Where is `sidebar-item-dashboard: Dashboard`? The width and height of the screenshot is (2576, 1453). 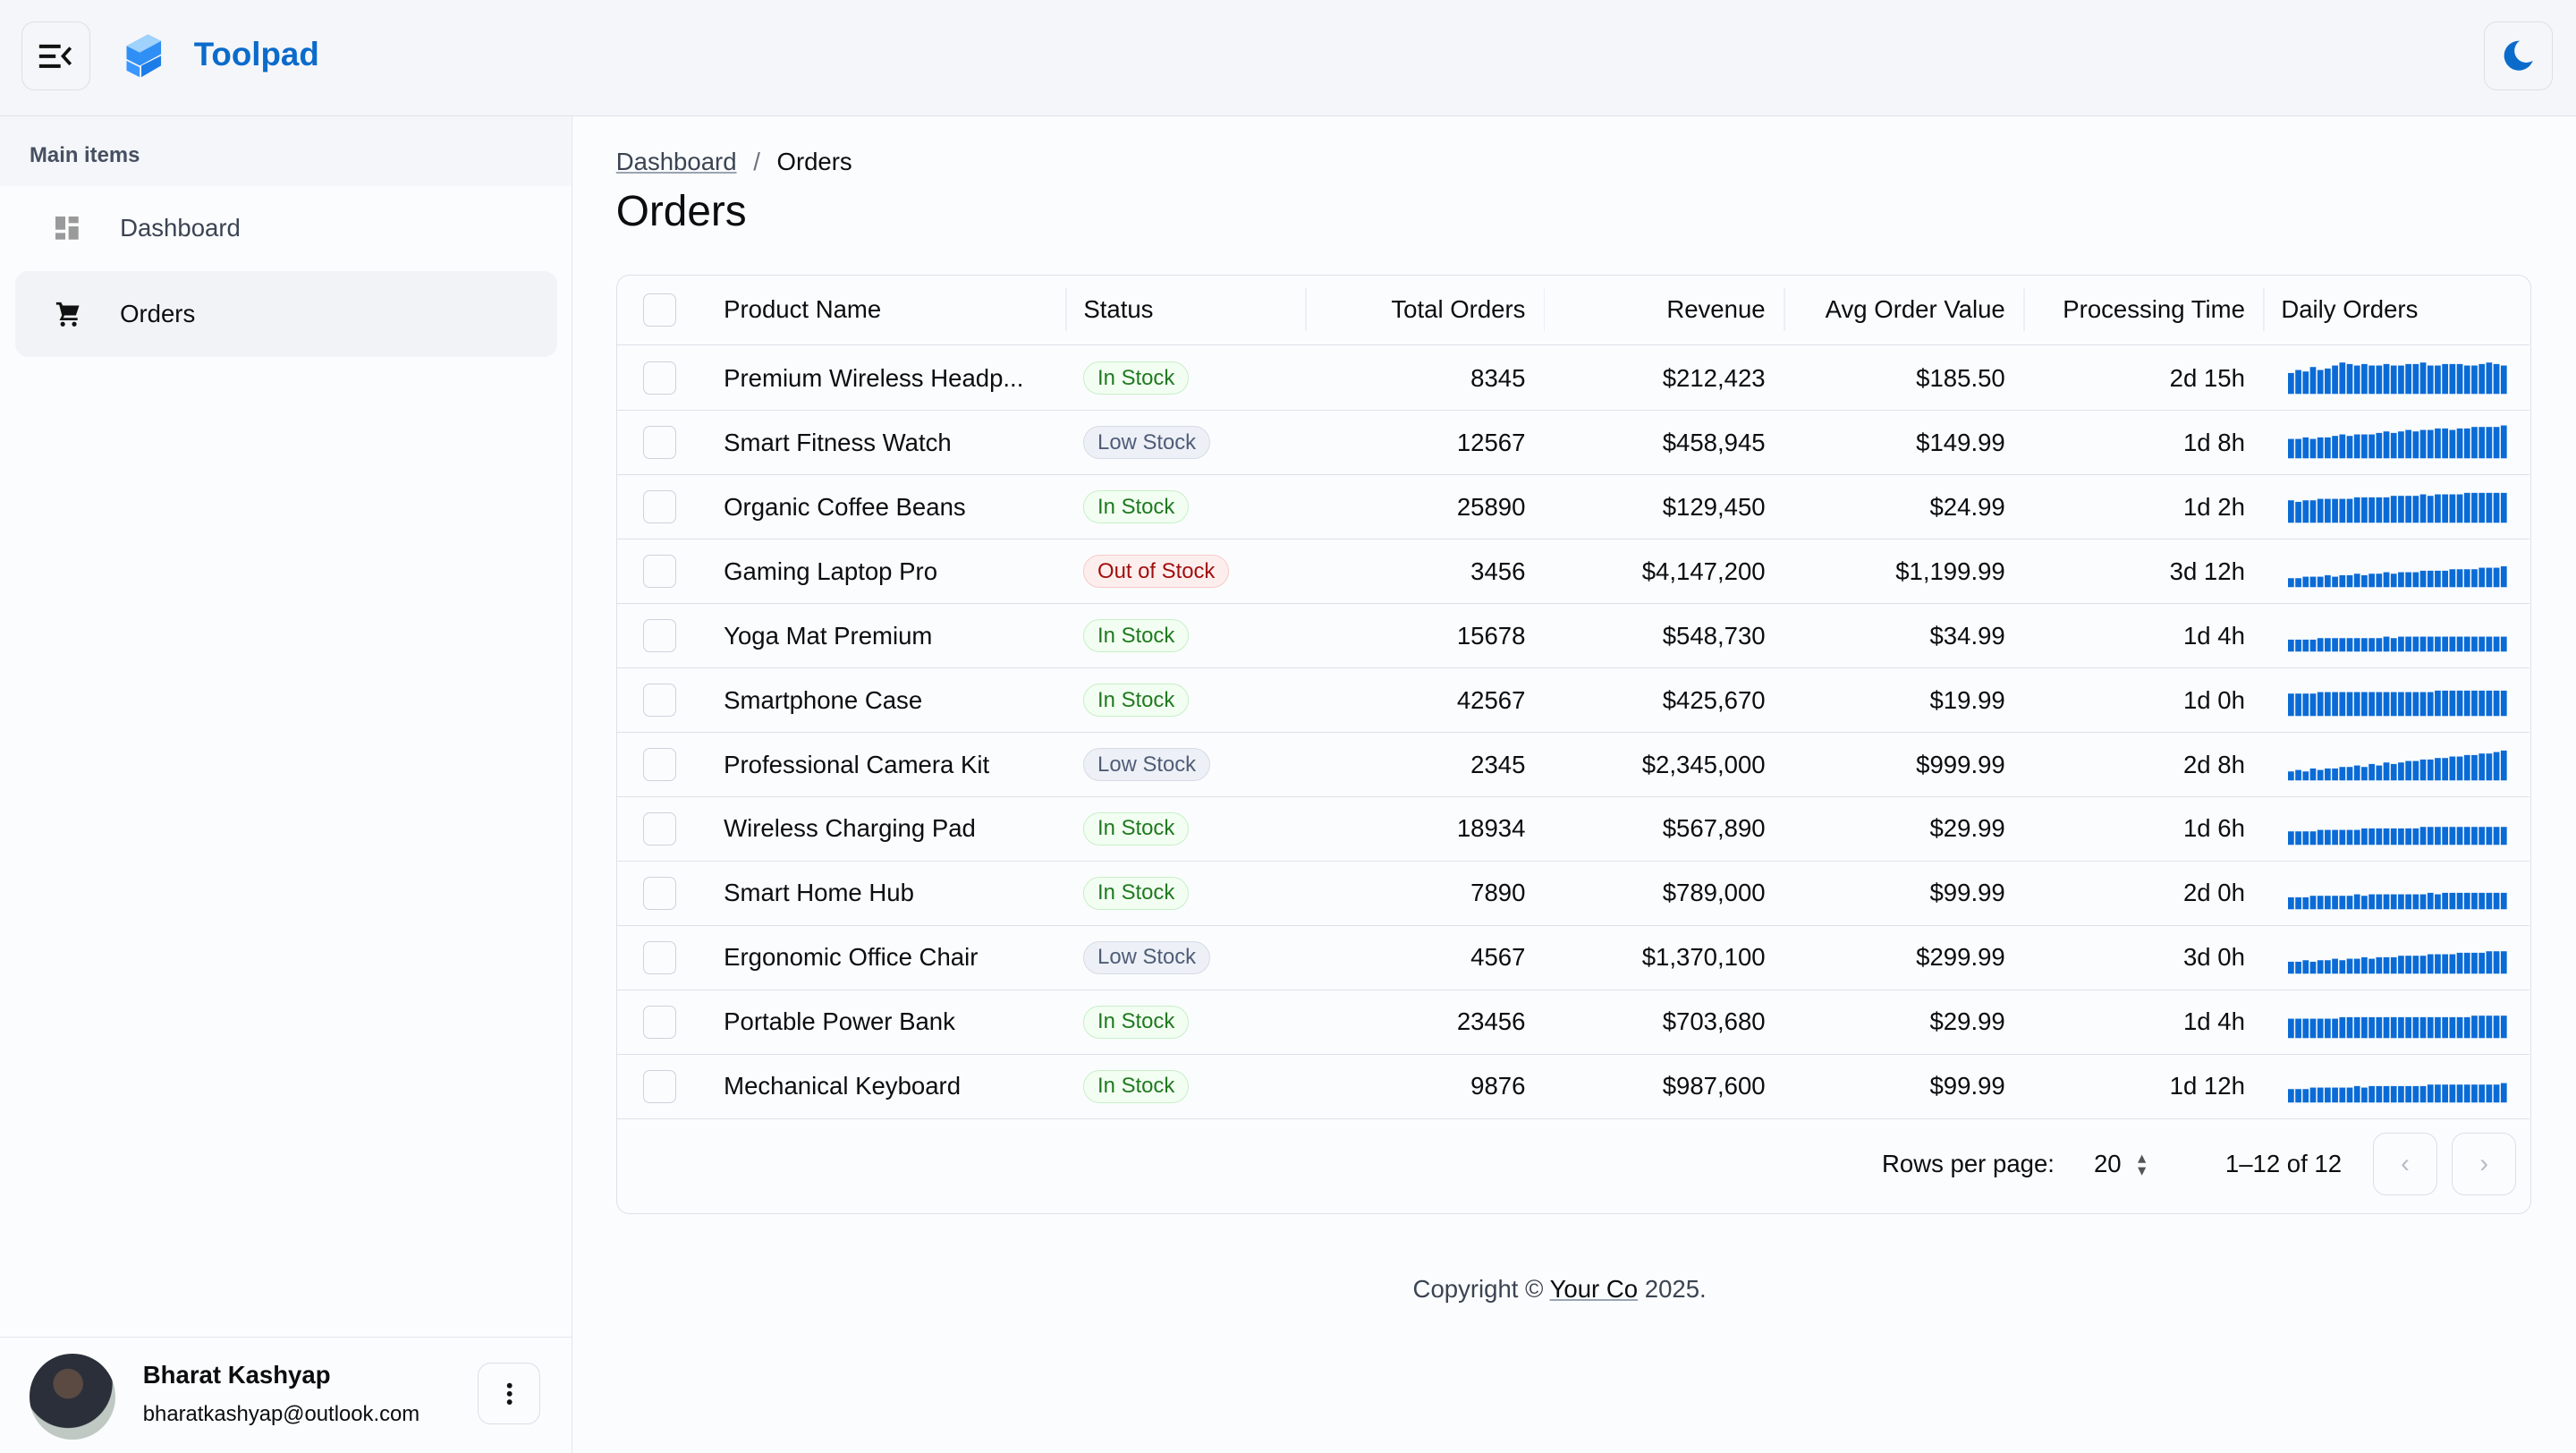
sidebar-item-dashboard: Dashboard is located at coordinates (286, 229).